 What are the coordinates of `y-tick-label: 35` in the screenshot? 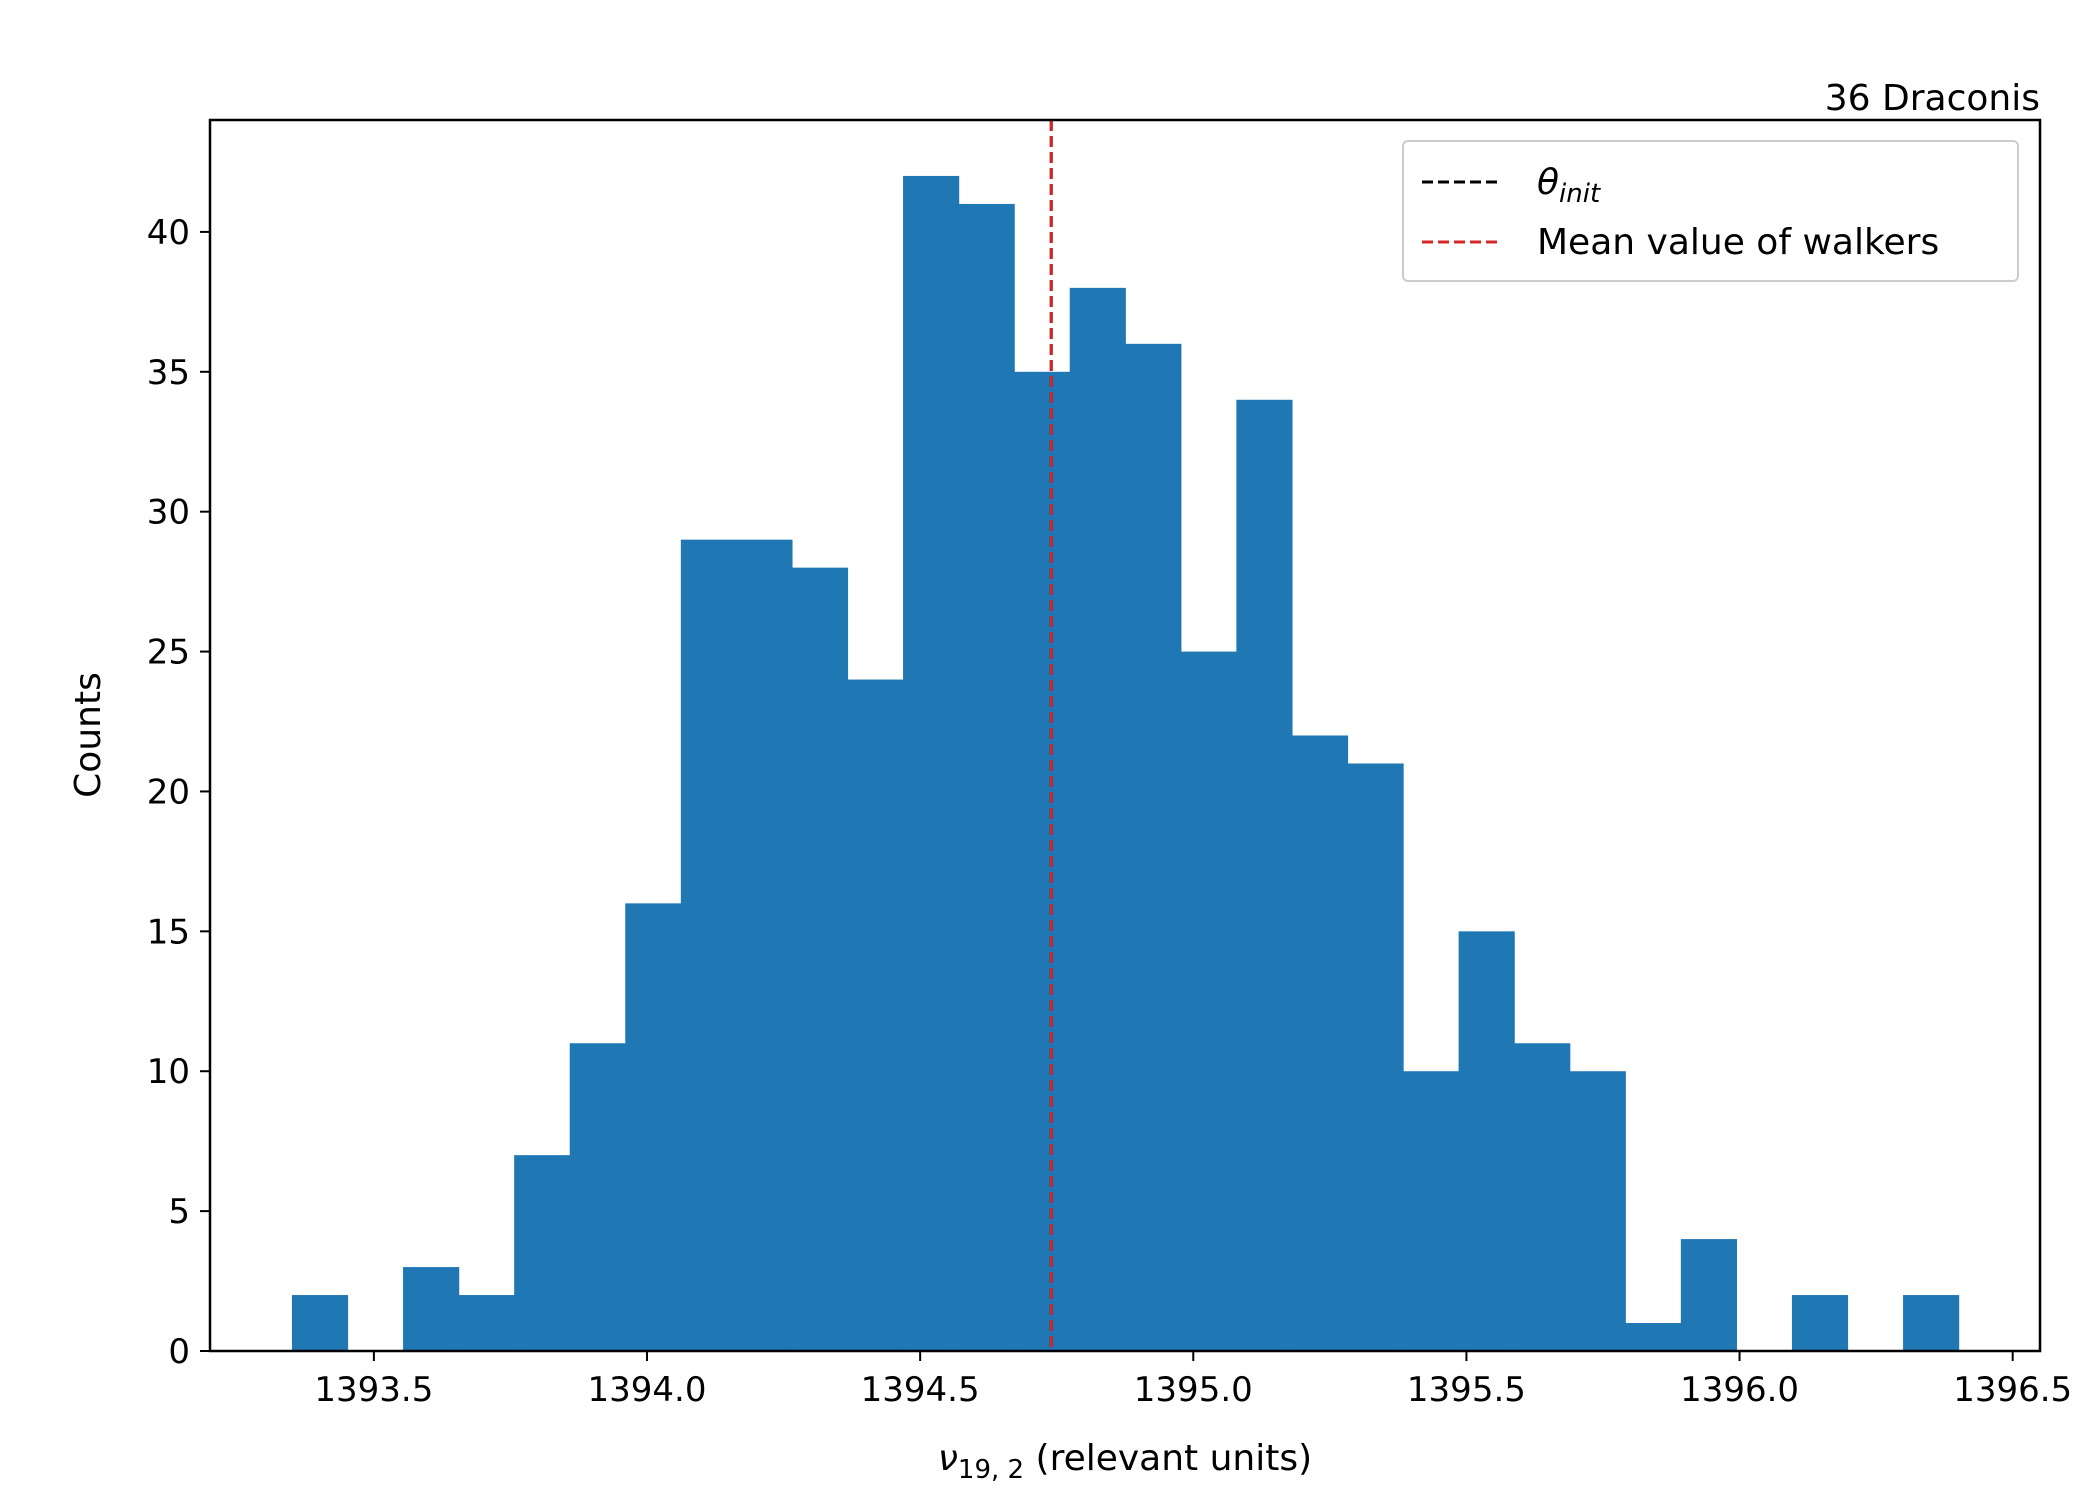 It's located at (168, 373).